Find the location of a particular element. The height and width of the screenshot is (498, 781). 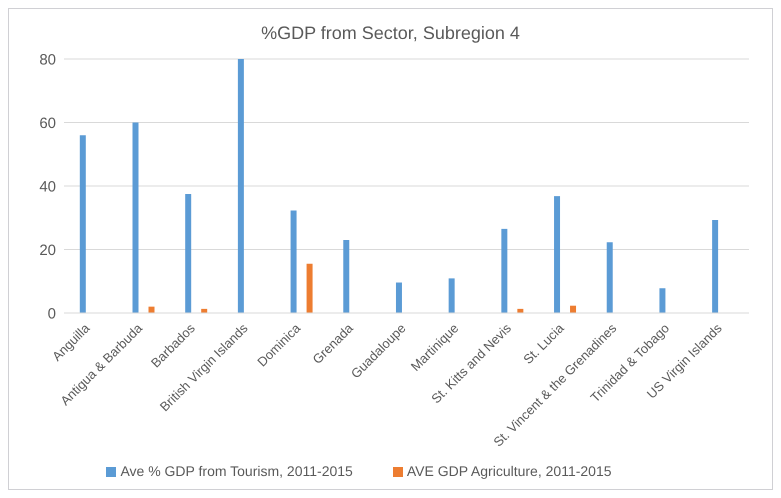

y-tick-label: 20 is located at coordinates (47, 250).